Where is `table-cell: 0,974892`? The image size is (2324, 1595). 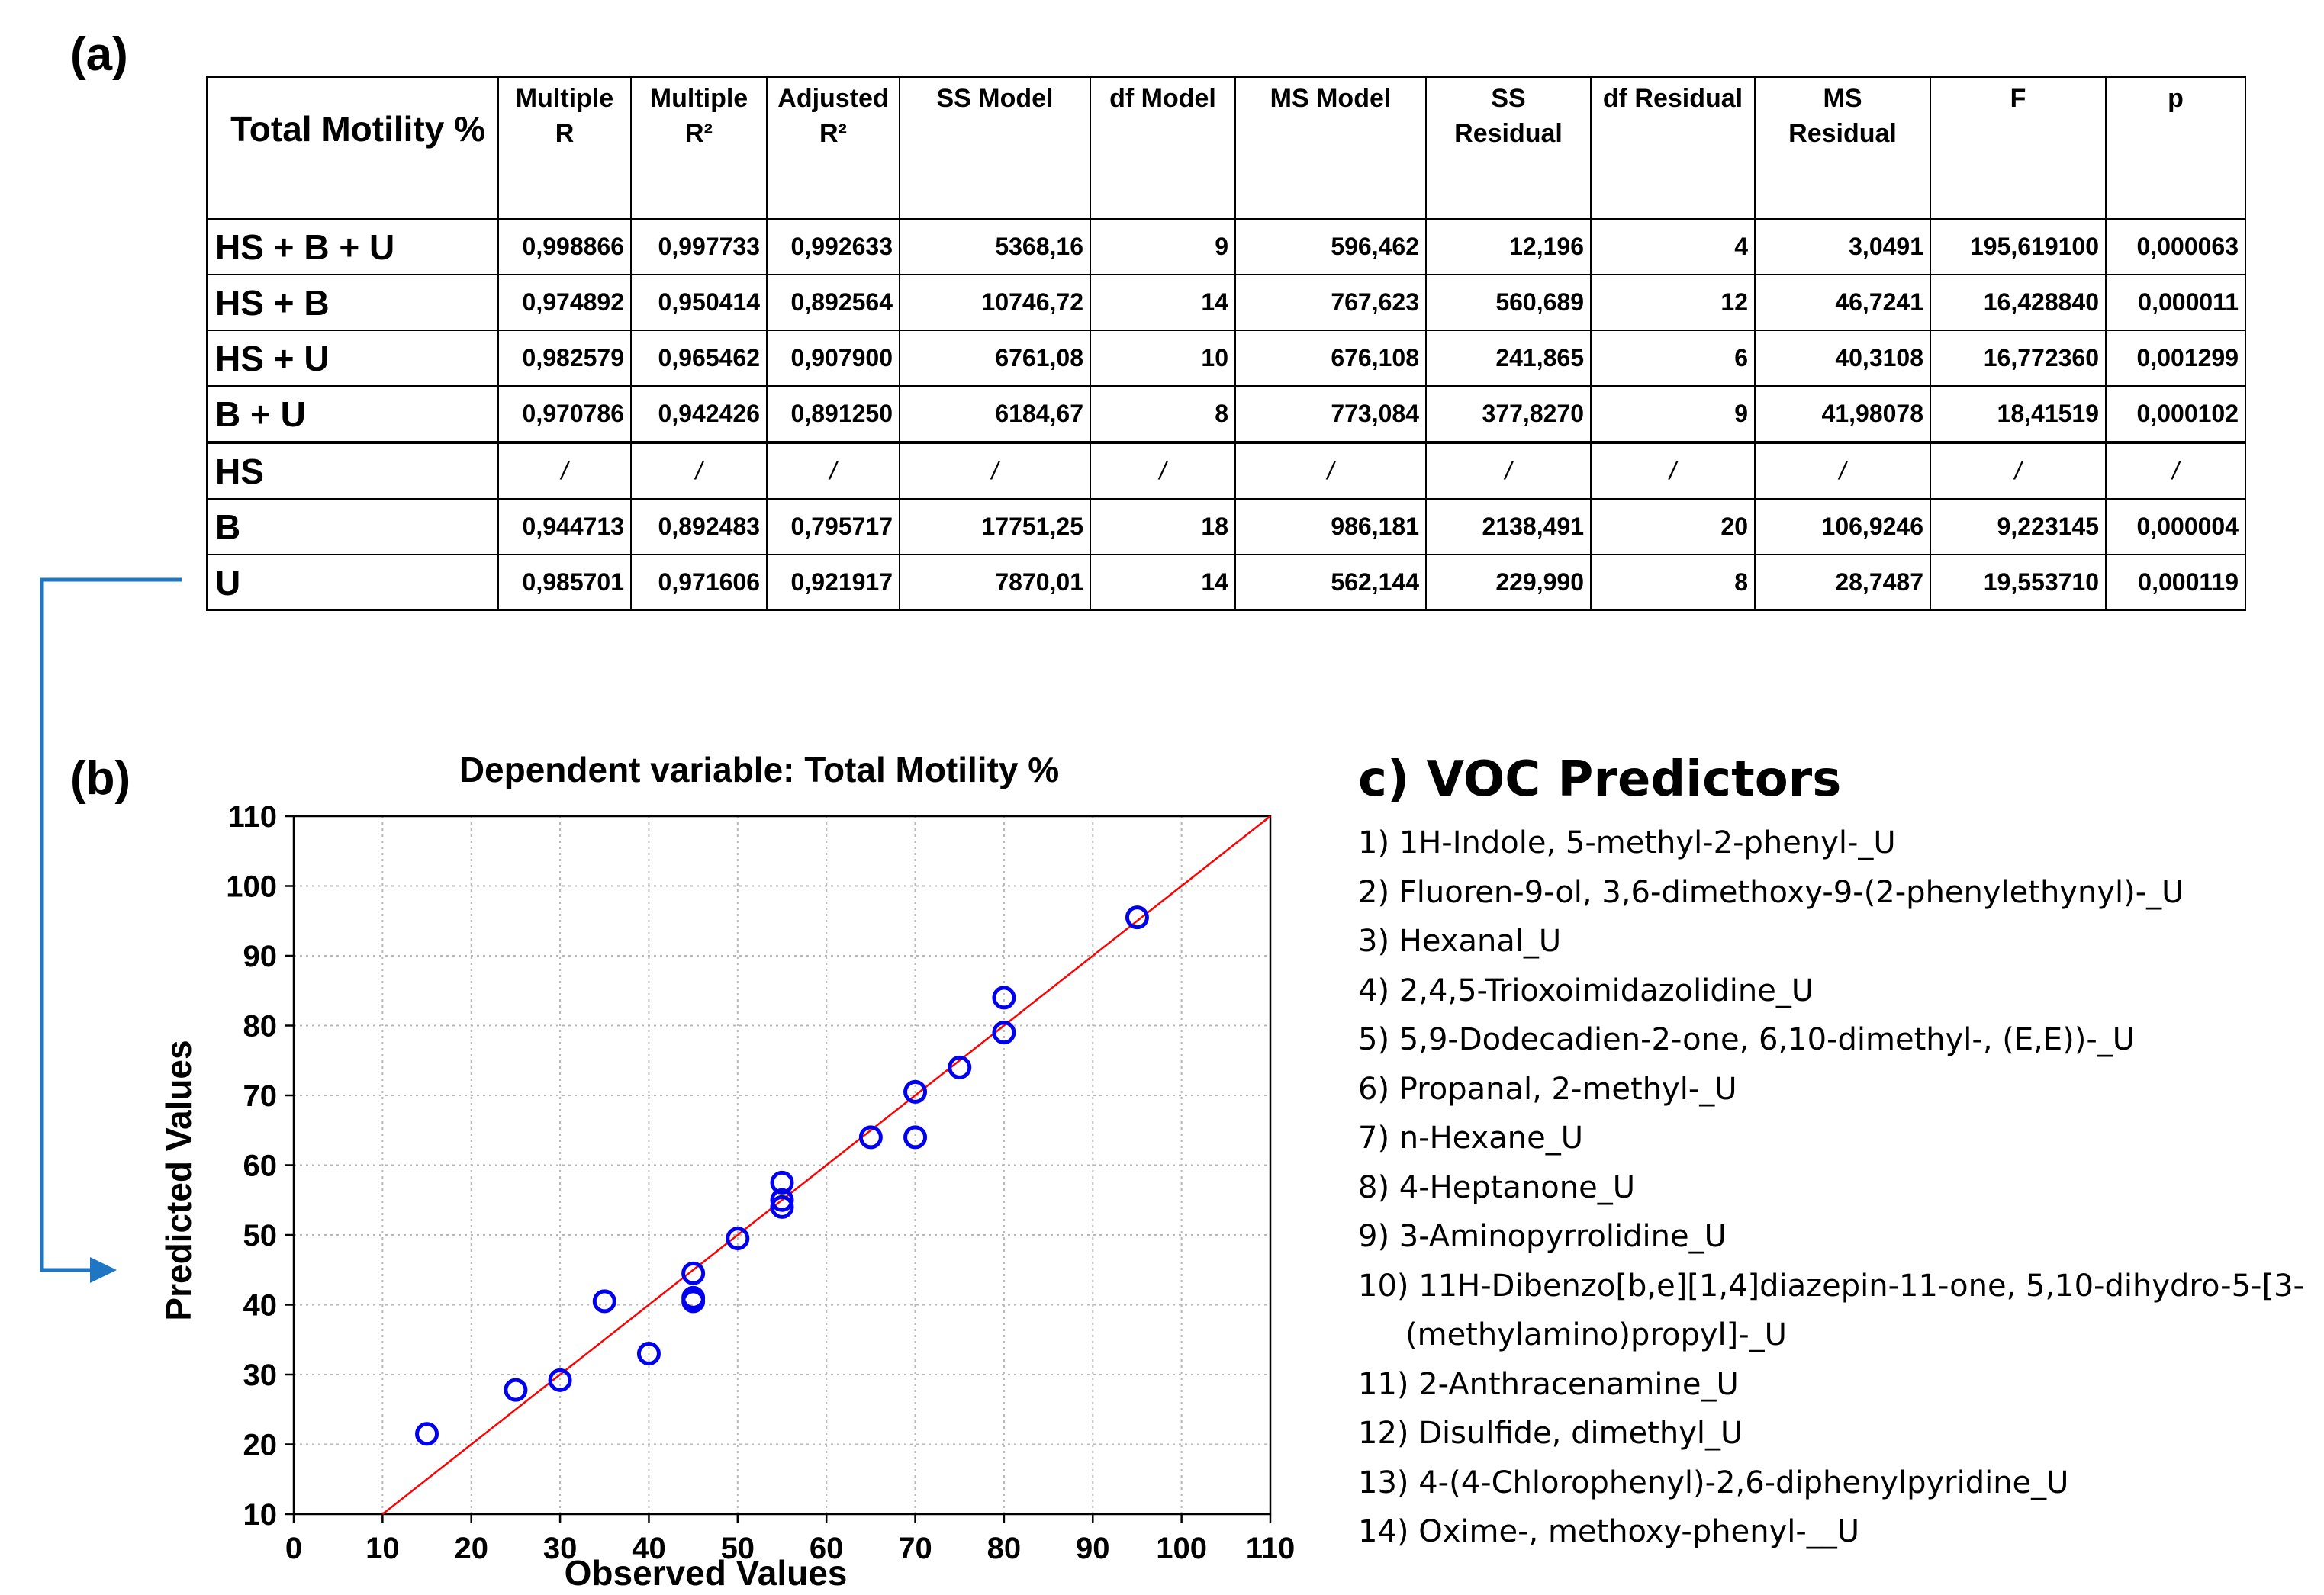 table-cell: 0,974892 is located at coordinates (564, 302).